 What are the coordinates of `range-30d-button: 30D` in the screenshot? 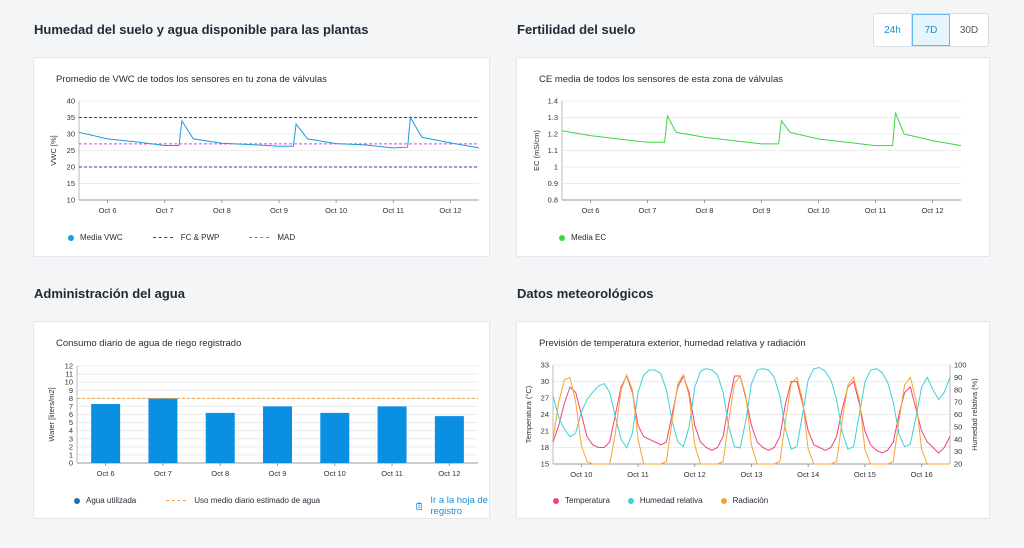 It's located at (969, 30).